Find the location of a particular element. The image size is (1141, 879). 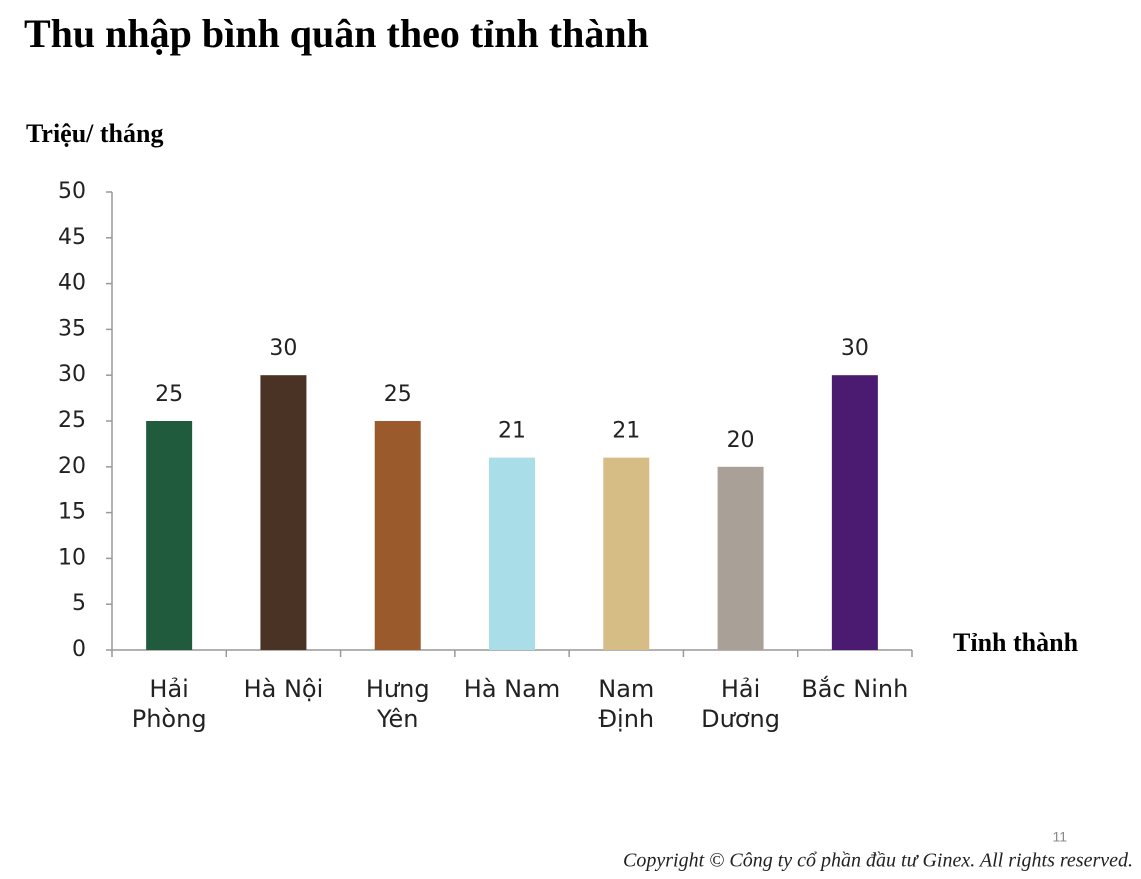

y-tick-label: 45 is located at coordinates (72, 237).